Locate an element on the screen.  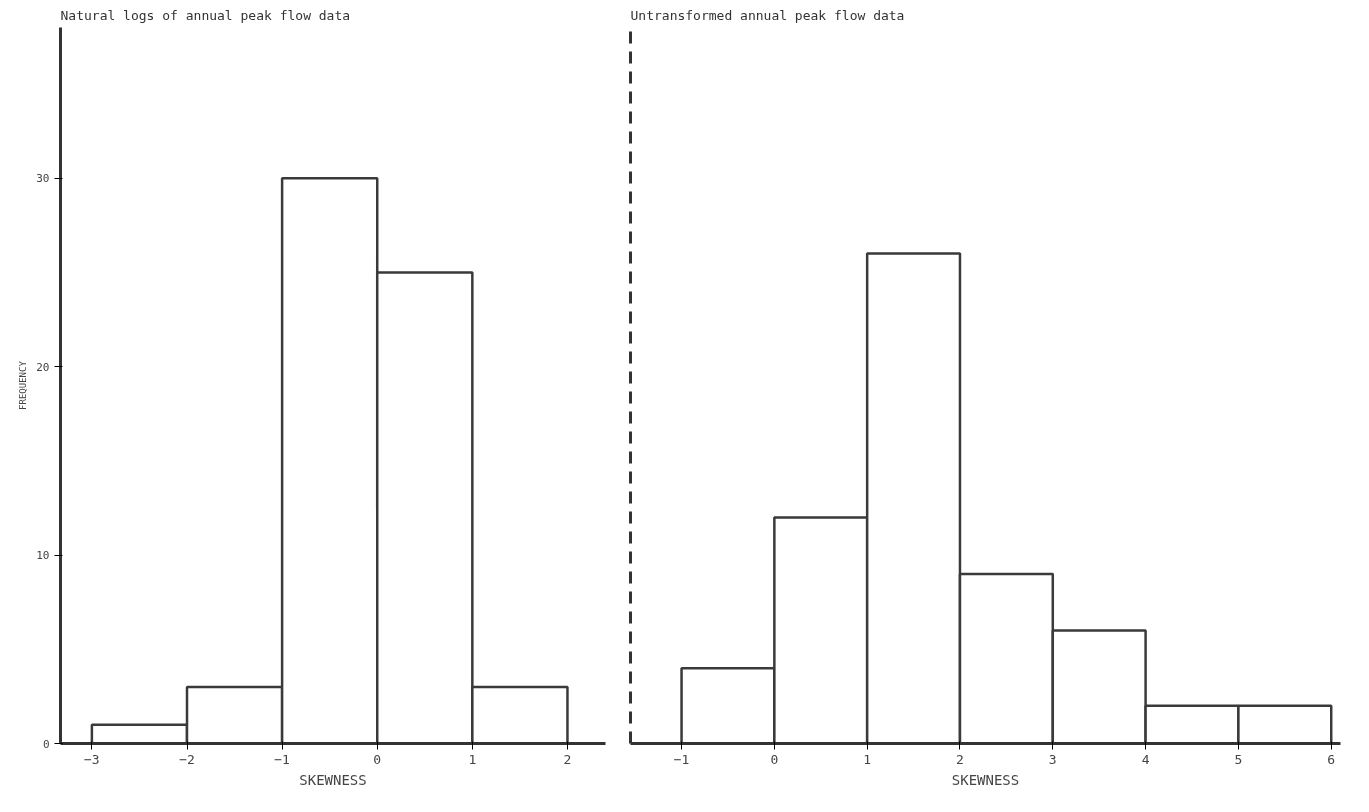
x-tick-label: 6 is located at coordinates (1331, 759).